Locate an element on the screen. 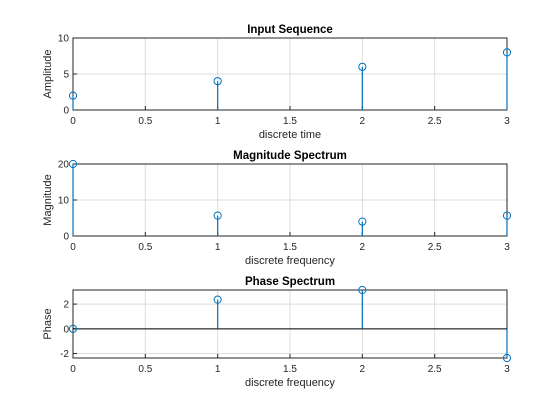 Image resolution: width=560 pixels, height=420 pixels. y-axis-label: Phase is located at coordinates (48, 323).